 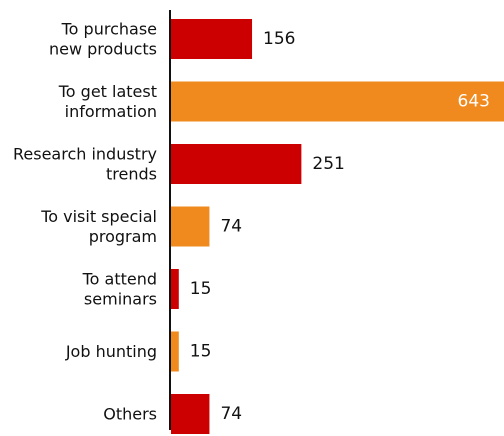 I want to click on category-label-3: To visit special program, so click(x=98, y=226).